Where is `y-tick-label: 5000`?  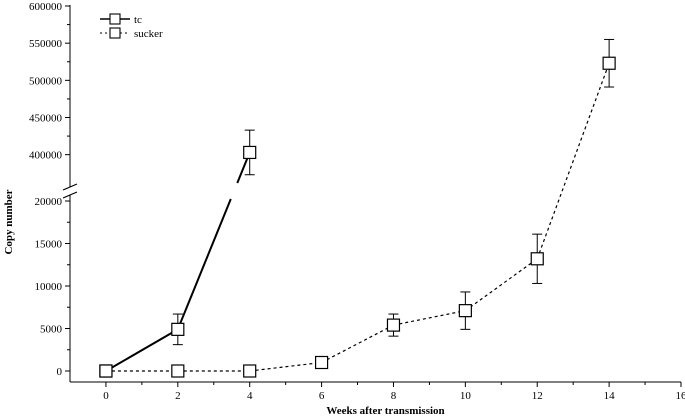 y-tick-label: 5000 is located at coordinates (51, 330).